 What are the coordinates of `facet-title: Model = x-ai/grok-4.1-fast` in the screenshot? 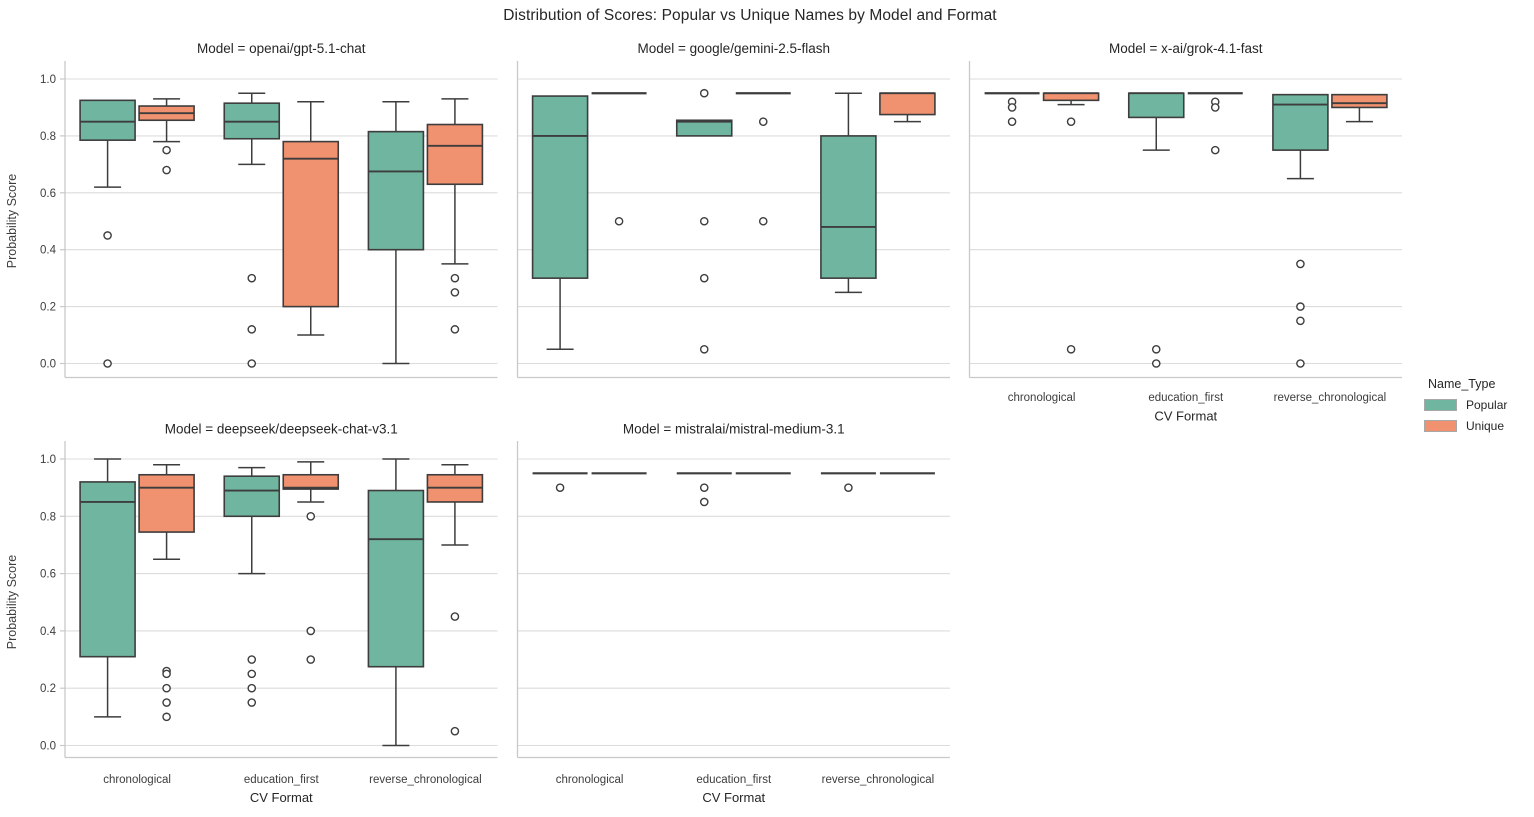 It's located at (1186, 48).